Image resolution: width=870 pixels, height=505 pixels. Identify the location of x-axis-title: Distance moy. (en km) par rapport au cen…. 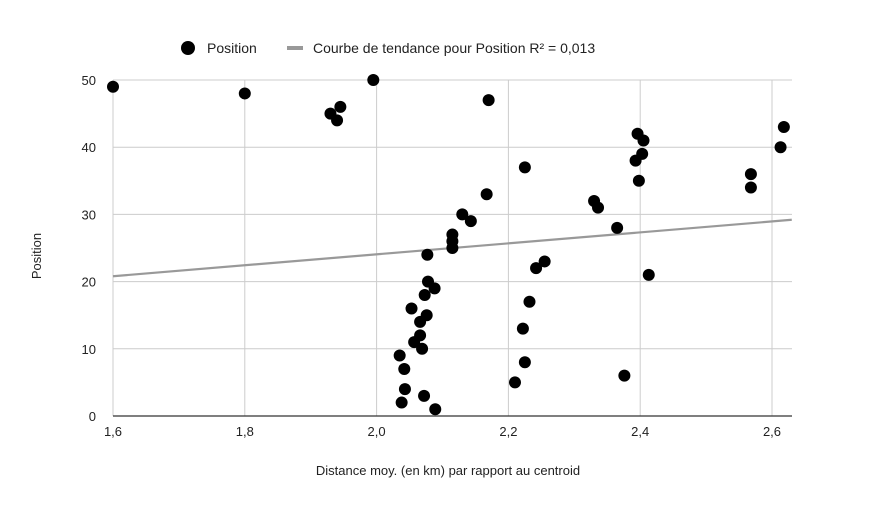
(448, 470).